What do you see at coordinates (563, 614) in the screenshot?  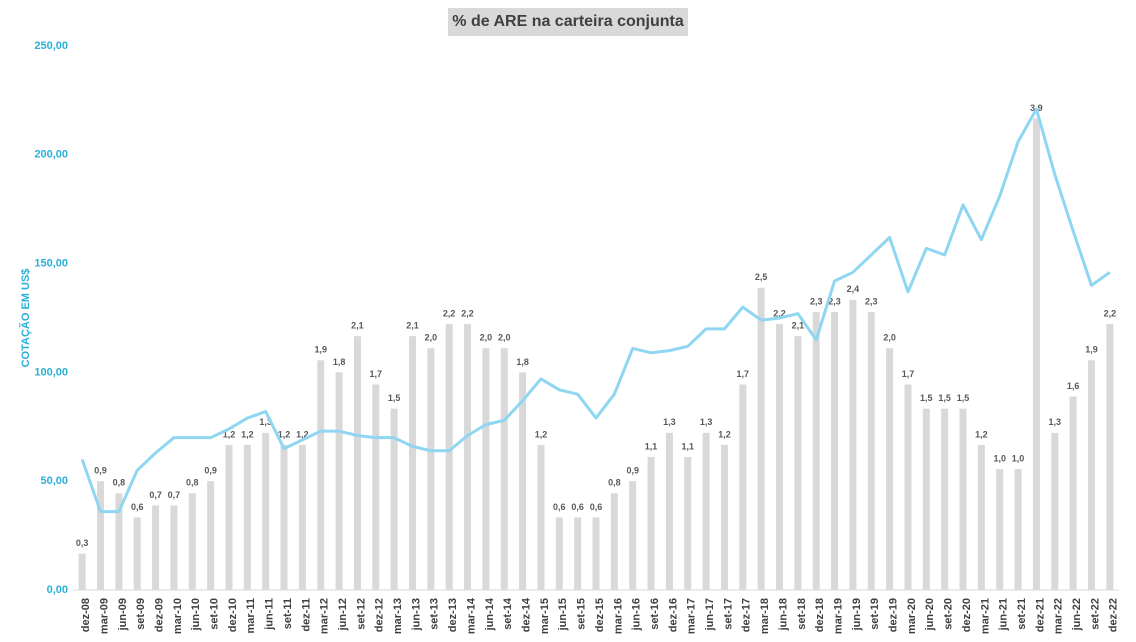 I see `x-tick-label: jun-15` at bounding box center [563, 614].